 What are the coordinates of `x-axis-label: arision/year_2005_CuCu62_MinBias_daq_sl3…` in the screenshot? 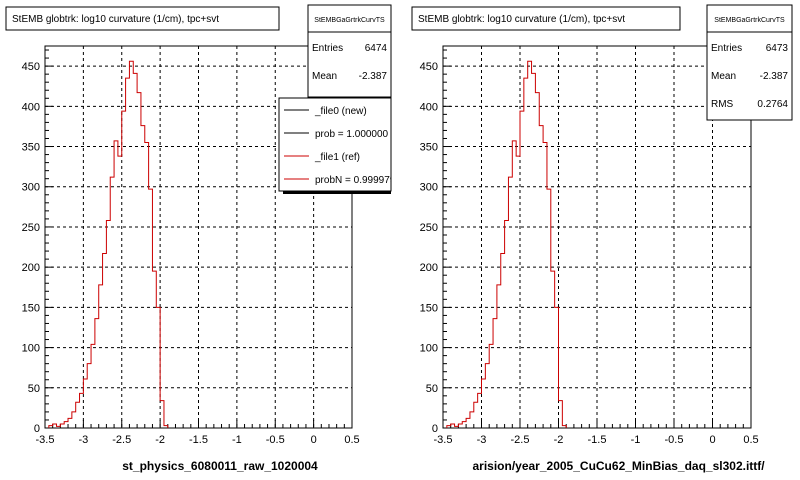 It's located at (618, 466).